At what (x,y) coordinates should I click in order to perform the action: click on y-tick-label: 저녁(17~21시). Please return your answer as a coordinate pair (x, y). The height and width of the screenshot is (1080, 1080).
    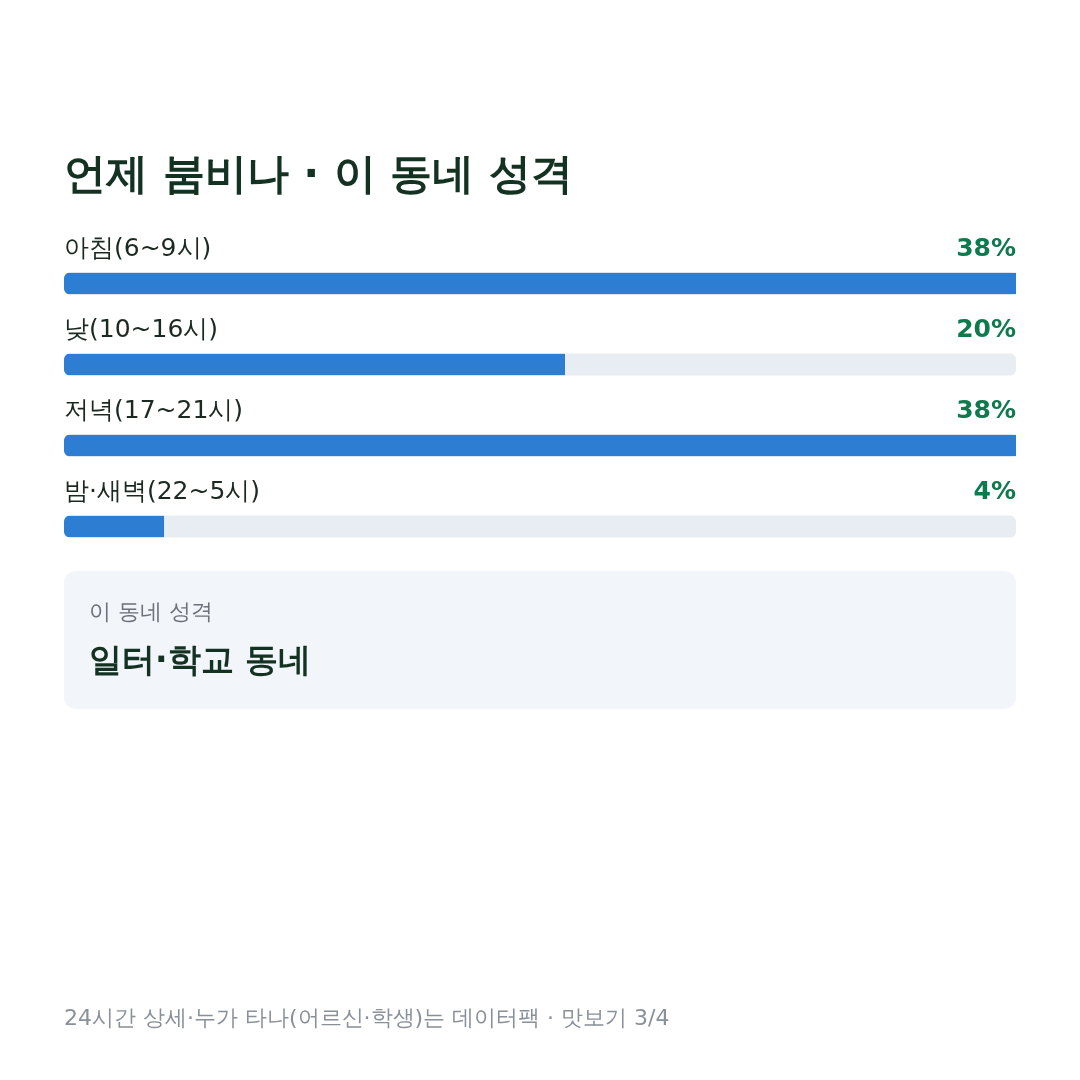
    Looking at the image, I should click on (154, 409).